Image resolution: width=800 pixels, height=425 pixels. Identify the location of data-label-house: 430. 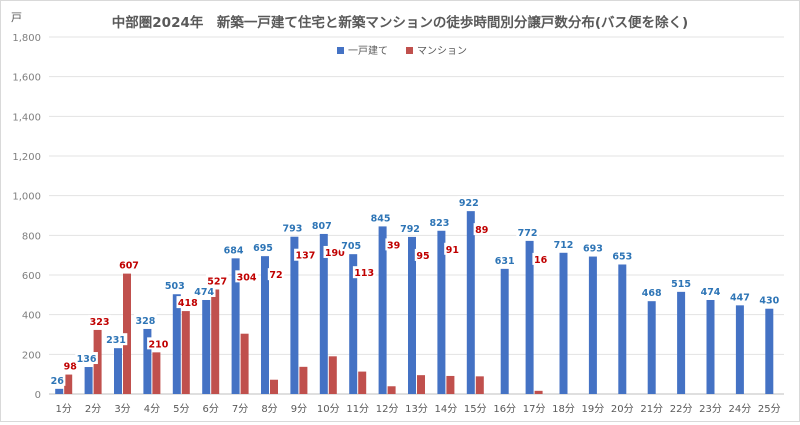
(769, 301).